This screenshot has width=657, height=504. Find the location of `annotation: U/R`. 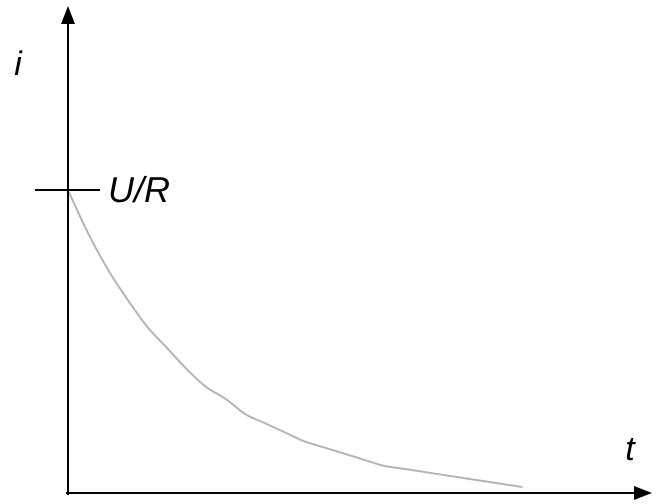

annotation: U/R is located at coordinates (139, 189).